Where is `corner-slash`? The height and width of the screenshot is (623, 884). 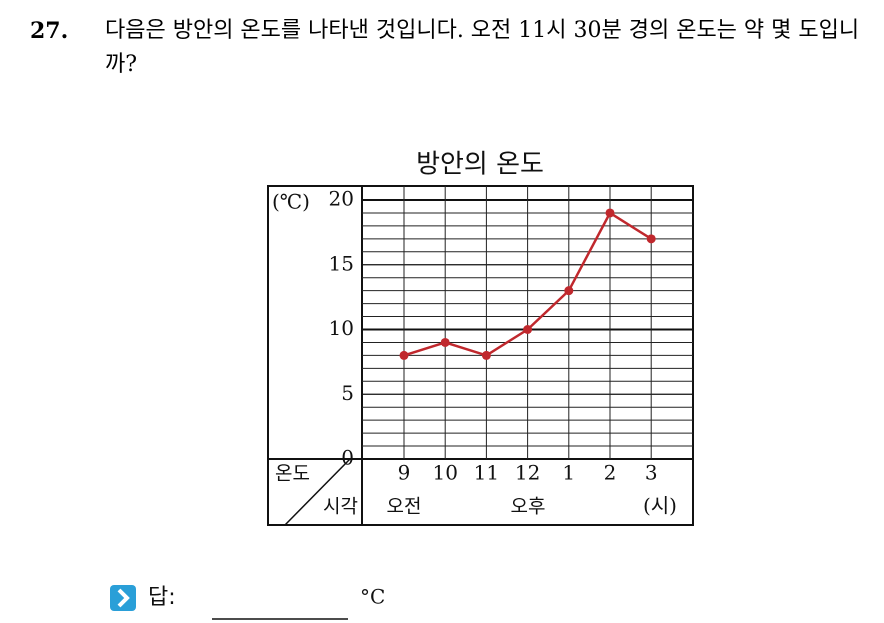 corner-slash is located at coordinates (317, 492).